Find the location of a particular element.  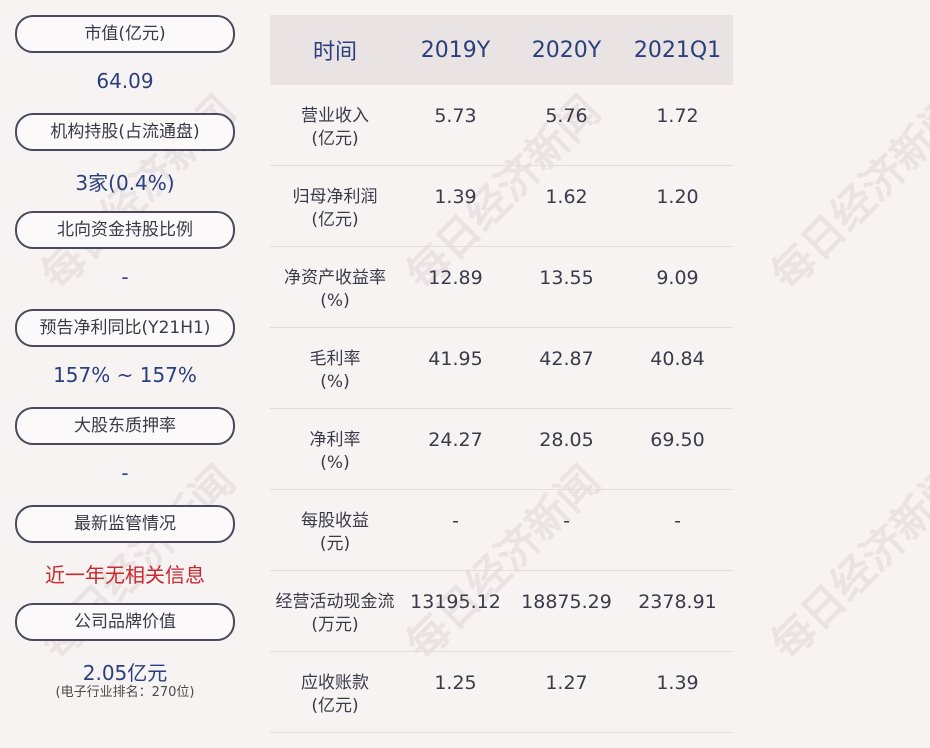

profit-forecast-label: 预告净利同比(Y21H1) is located at coordinates (125, 328).